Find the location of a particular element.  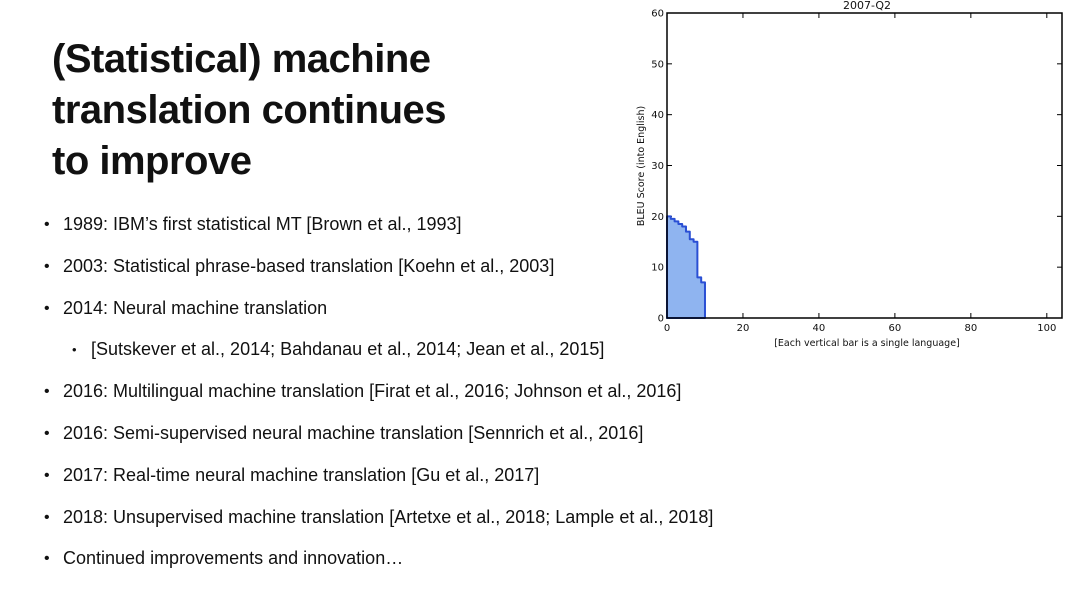

title-line: translation continues is located at coordinates (249, 110).